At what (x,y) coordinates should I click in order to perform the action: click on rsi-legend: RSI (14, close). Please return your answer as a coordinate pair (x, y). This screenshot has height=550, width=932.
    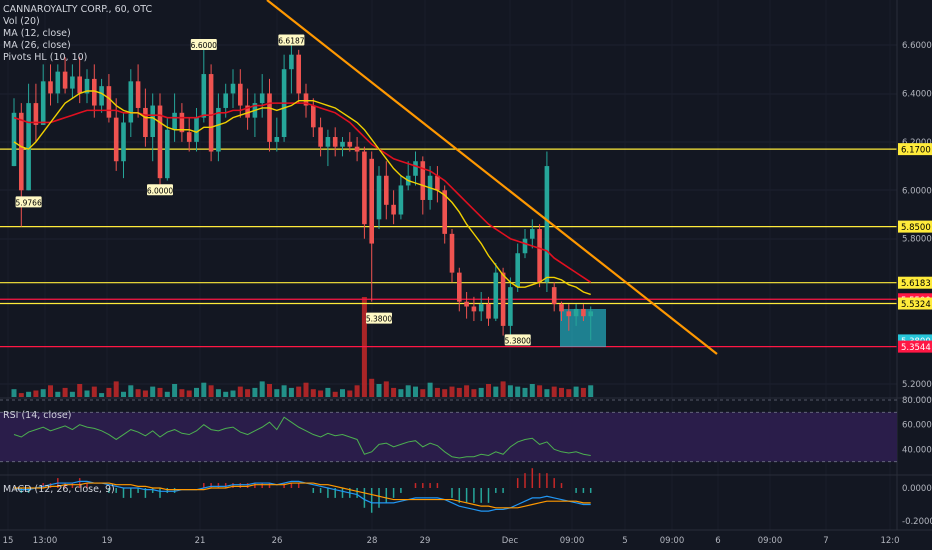
    Looking at the image, I should click on (37, 415).